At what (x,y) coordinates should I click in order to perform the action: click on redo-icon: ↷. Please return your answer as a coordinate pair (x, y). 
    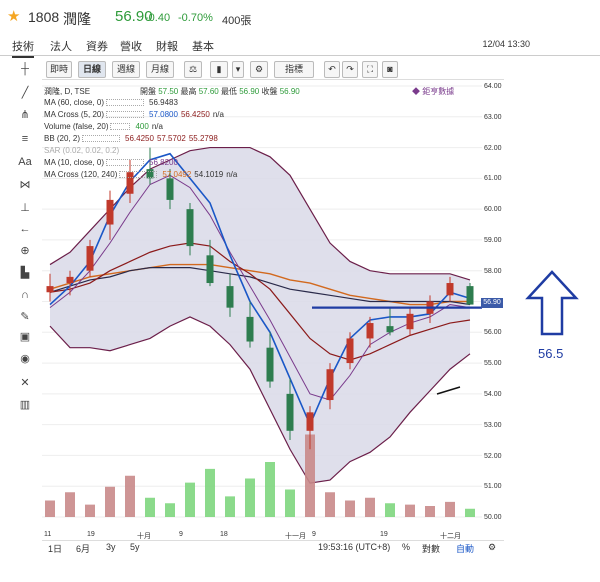
    Looking at the image, I should click on (350, 69).